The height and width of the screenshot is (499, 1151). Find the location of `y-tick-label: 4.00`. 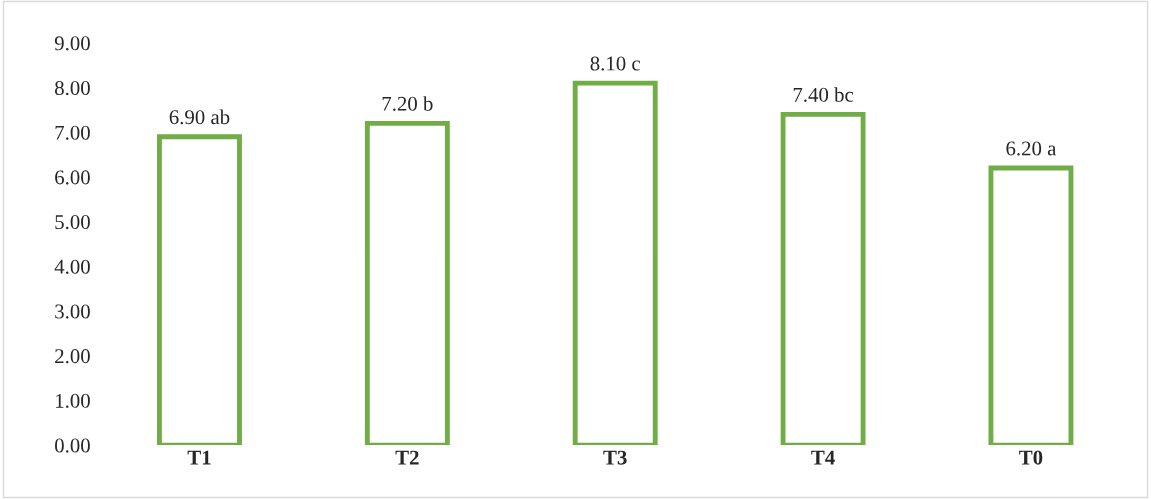

y-tick-label: 4.00 is located at coordinates (72, 266).